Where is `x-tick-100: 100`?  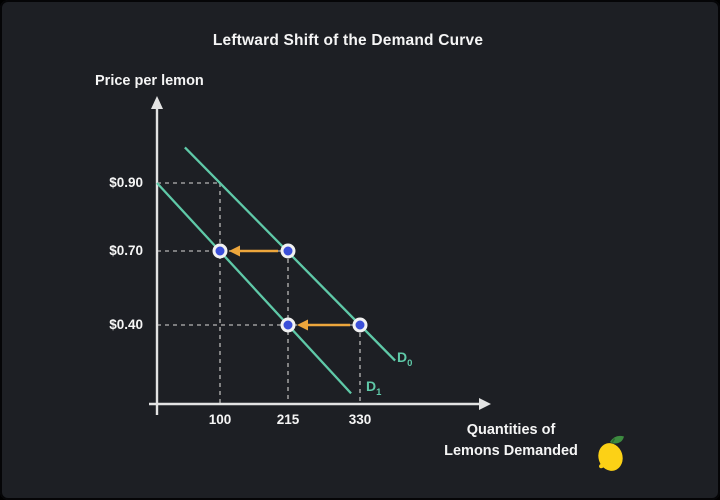 x-tick-100: 100 is located at coordinates (220, 419).